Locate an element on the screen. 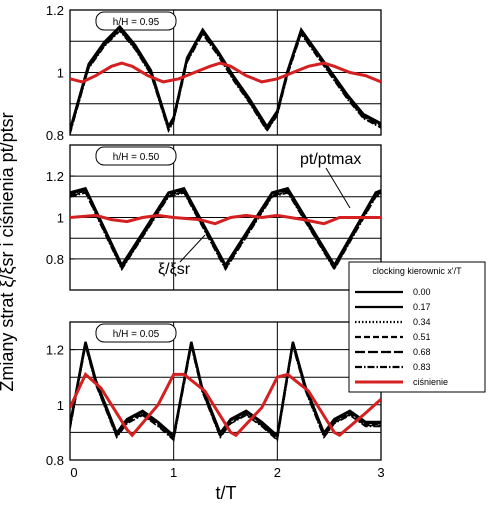 Image resolution: width=489 pixels, height=507 pixels. legend-title: clocking kierownic x'/T is located at coordinates (417, 271).